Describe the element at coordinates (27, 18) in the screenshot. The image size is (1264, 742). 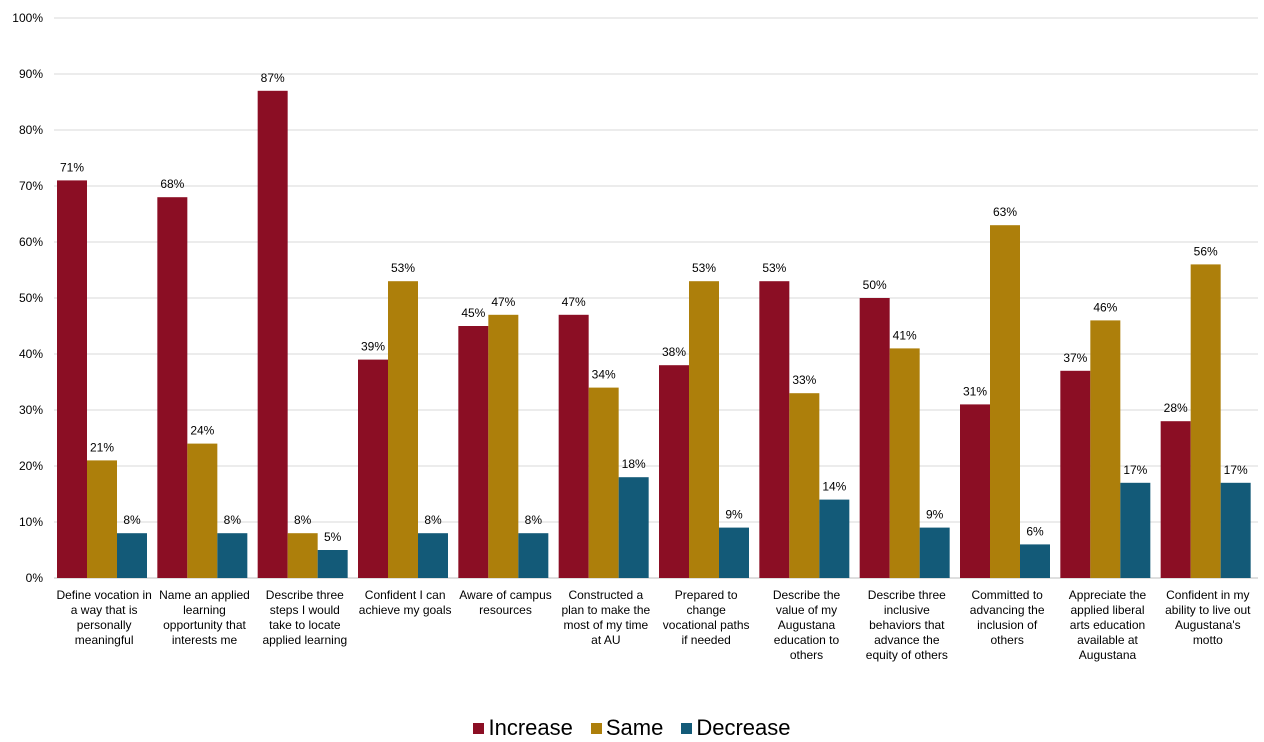
I see `y-tick-label: 100%` at that location.